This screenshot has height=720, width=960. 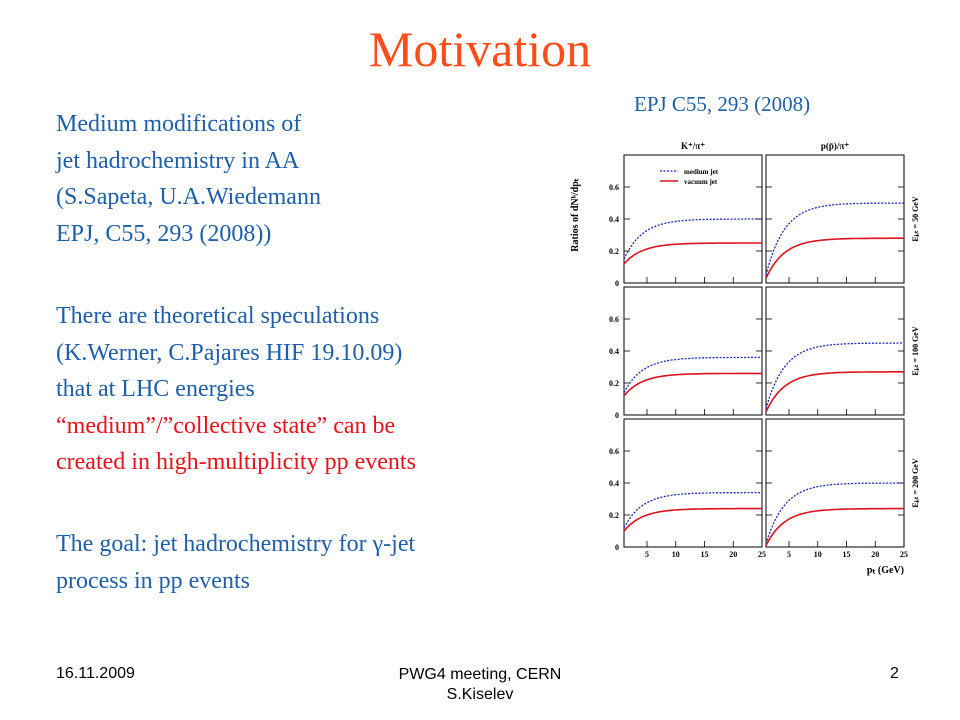 What do you see at coordinates (915, 482) in the screenshot?
I see `row-label-energy: Eⱼₑₜ = 200 GeV` at bounding box center [915, 482].